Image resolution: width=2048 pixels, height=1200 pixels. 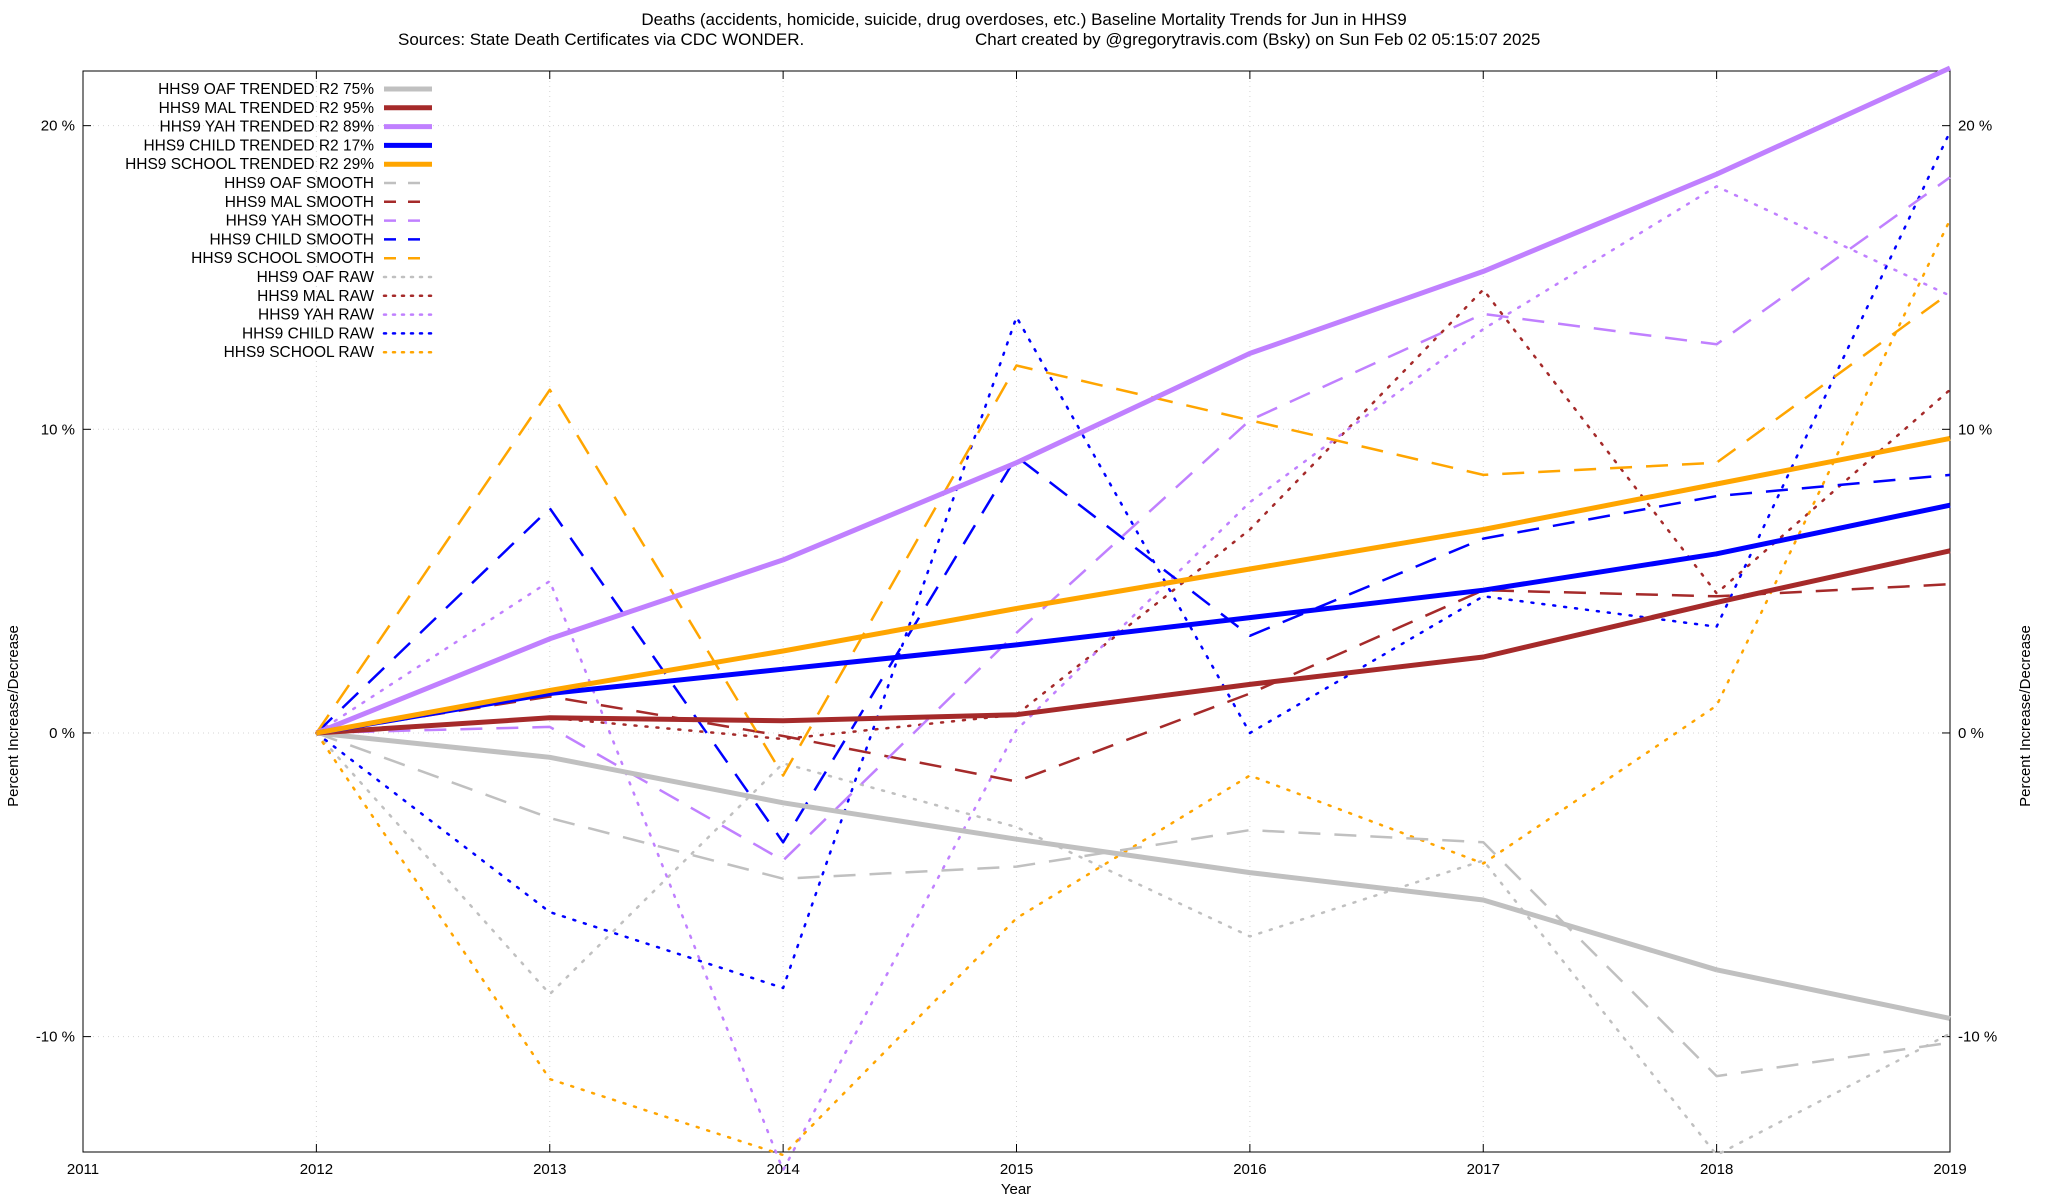 What do you see at coordinates (316, 1169) in the screenshot?
I see `x-tick-label: 2012` at bounding box center [316, 1169].